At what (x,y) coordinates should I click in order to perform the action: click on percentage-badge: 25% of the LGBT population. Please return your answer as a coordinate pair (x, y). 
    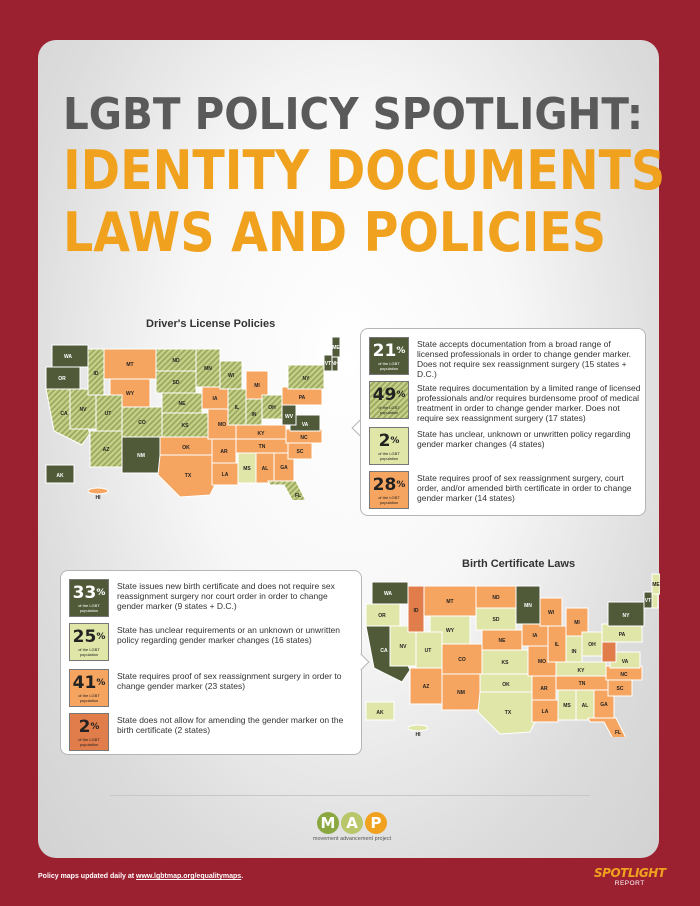
    Looking at the image, I should click on (89, 642).